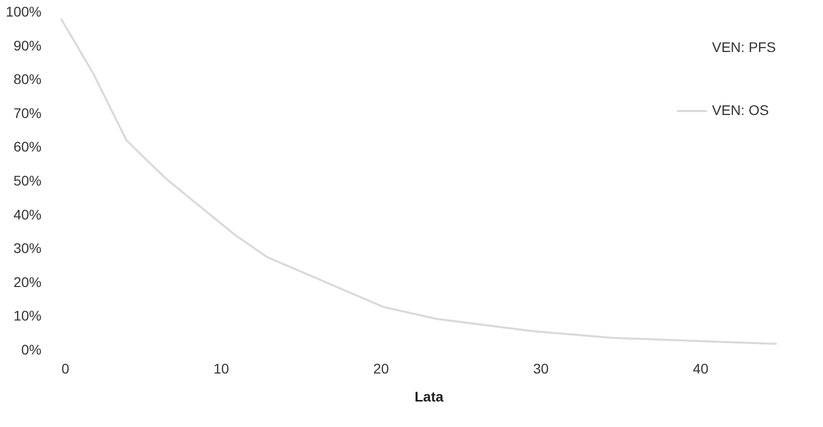  What do you see at coordinates (27, 45) in the screenshot?
I see `y-tick-label: 90%` at bounding box center [27, 45].